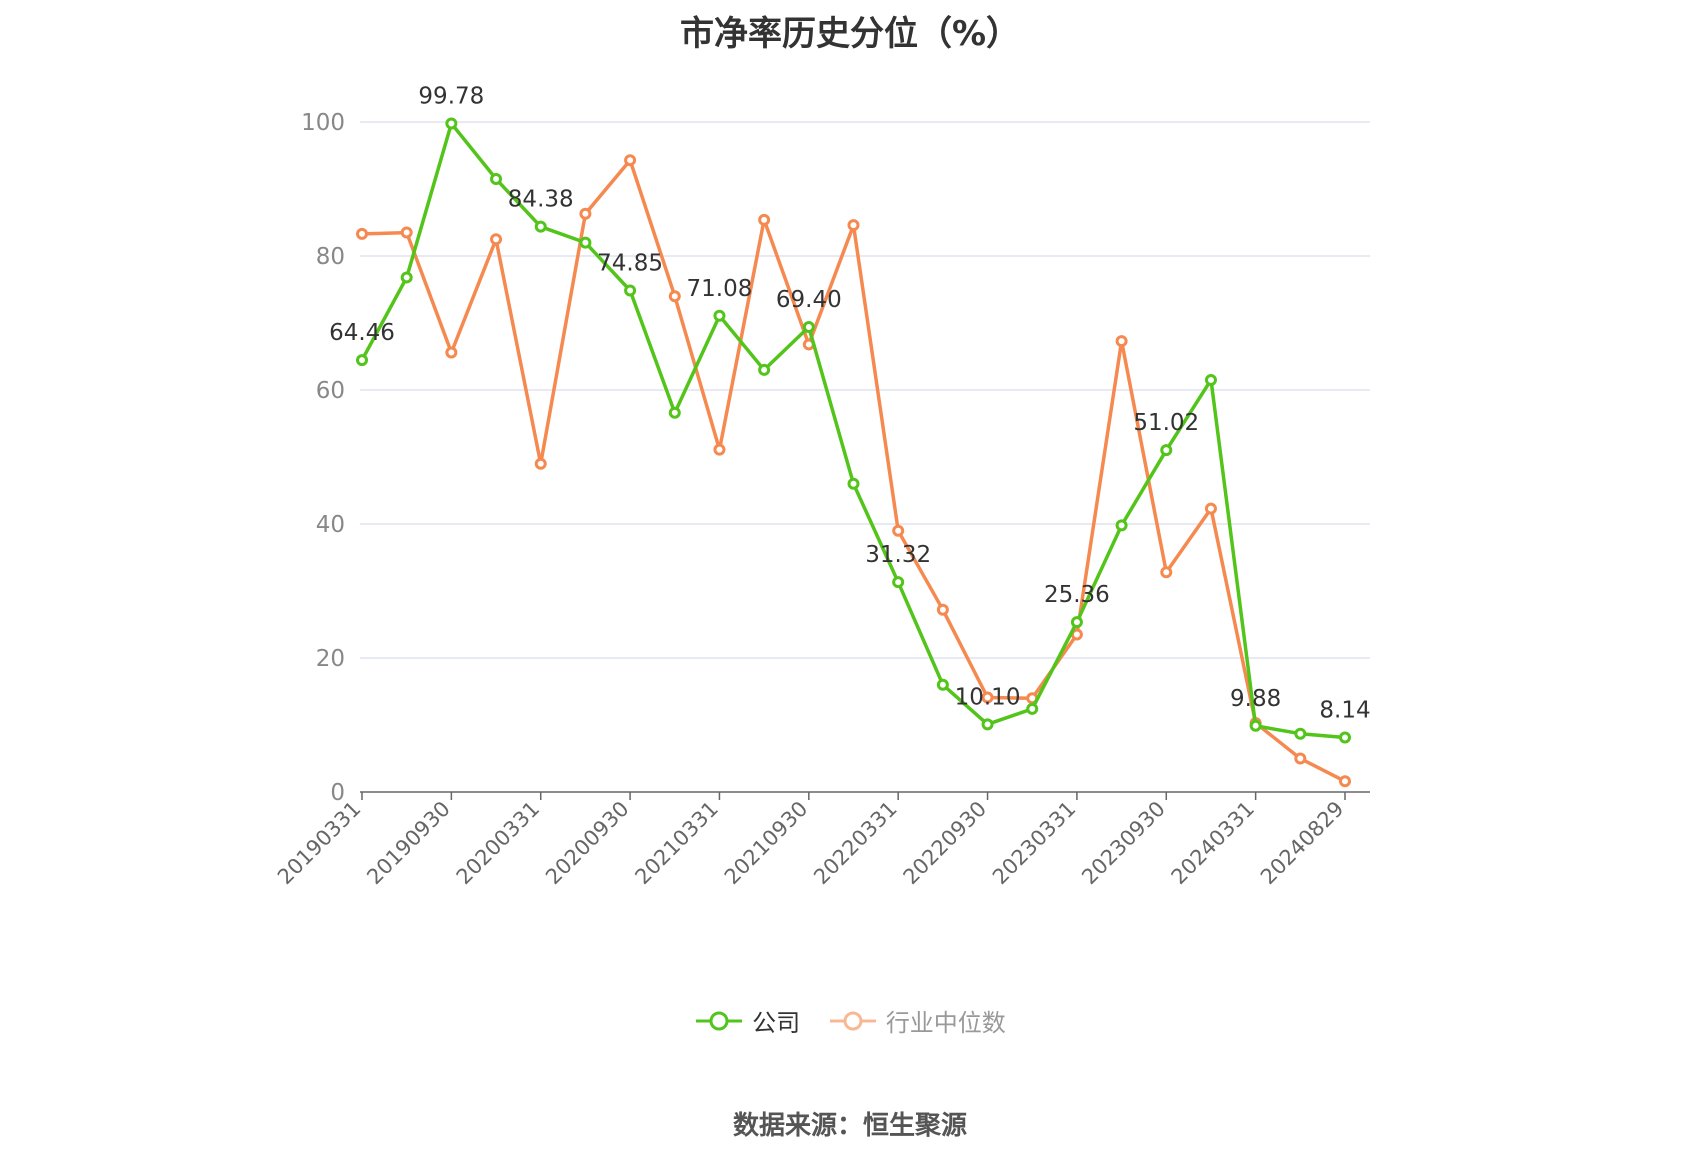 The width and height of the screenshot is (1700, 1150). Describe the element at coordinates (1344, 710) in the screenshot. I see `data-label: 8.14` at that location.